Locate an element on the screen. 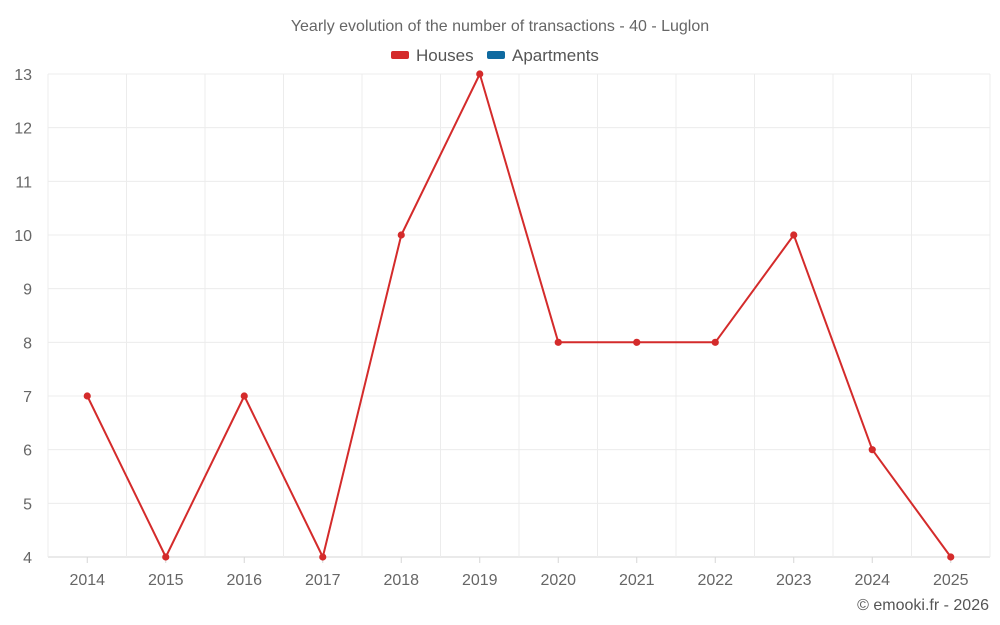  y-tick-label: 9 is located at coordinates (27, 290).